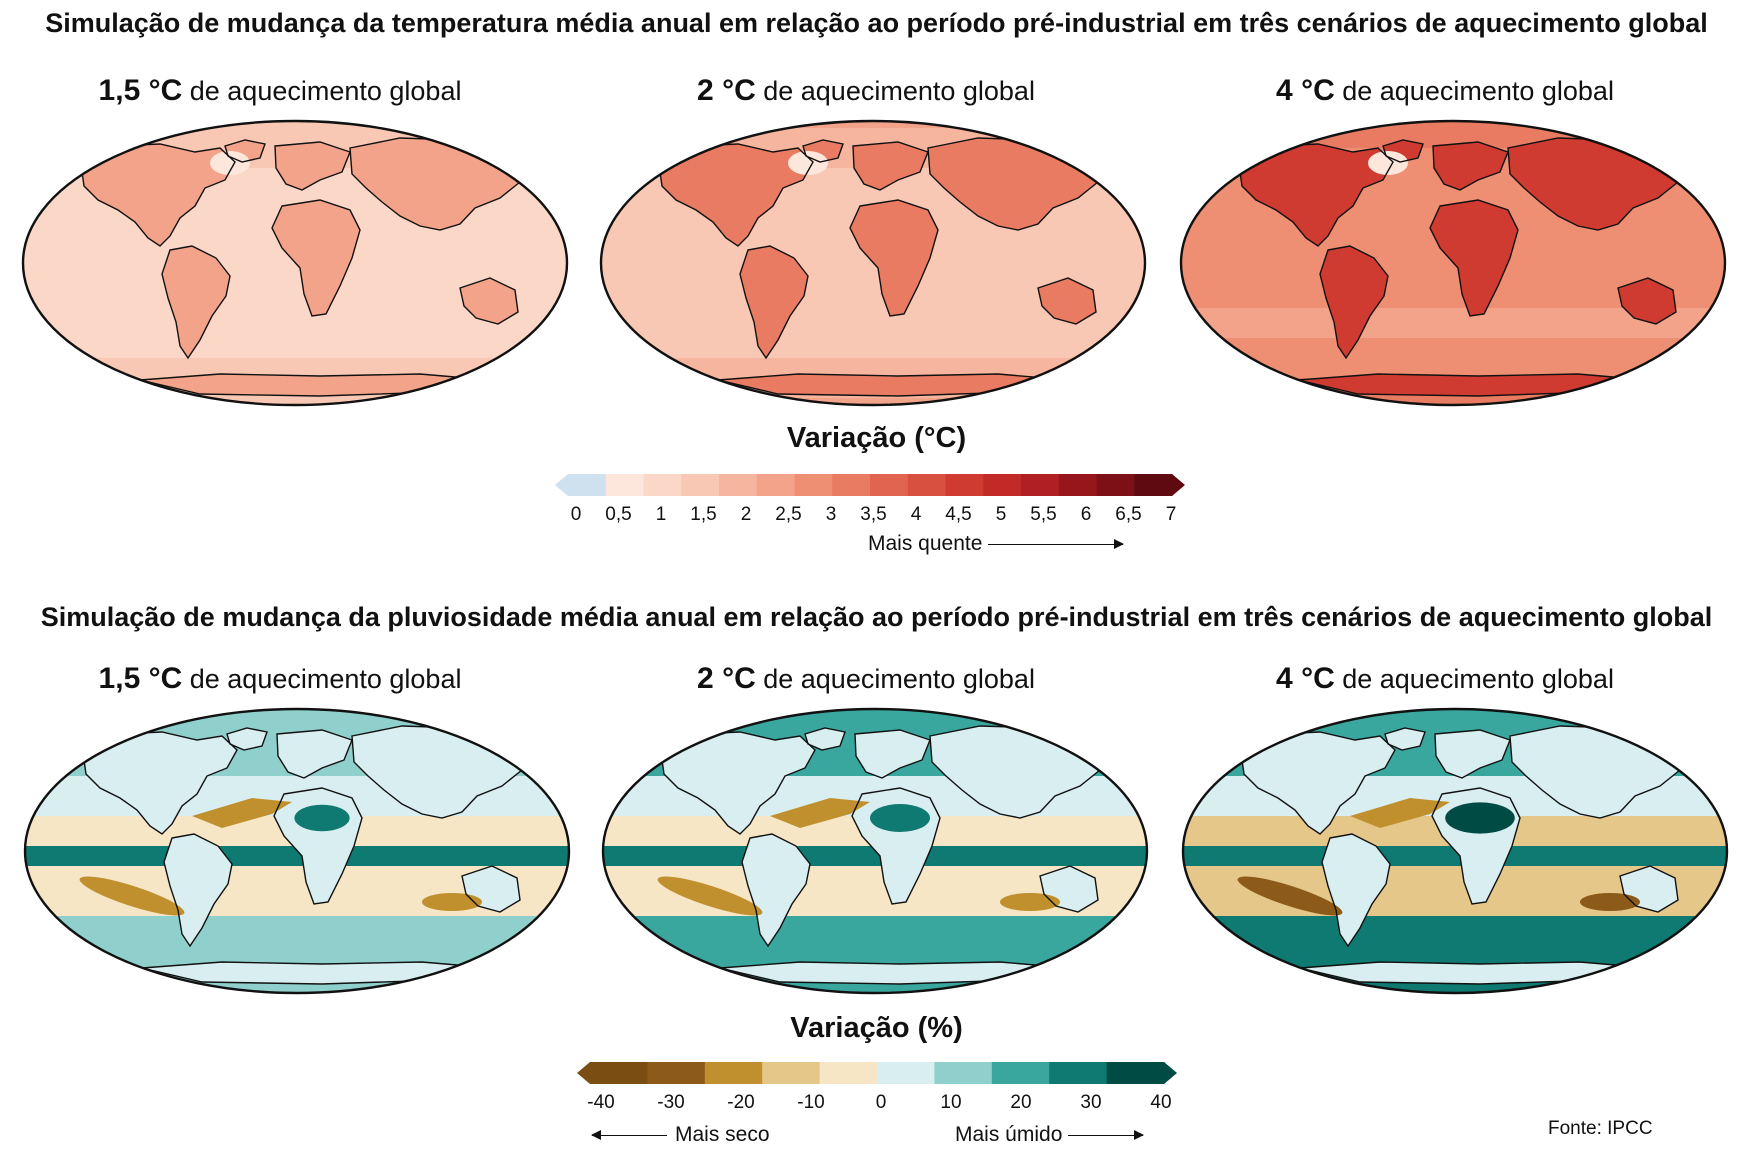 The image size is (1753, 1167). Describe the element at coordinates (831, 514) in the screenshot. I see `colorbar-tick-label: 3` at that location.